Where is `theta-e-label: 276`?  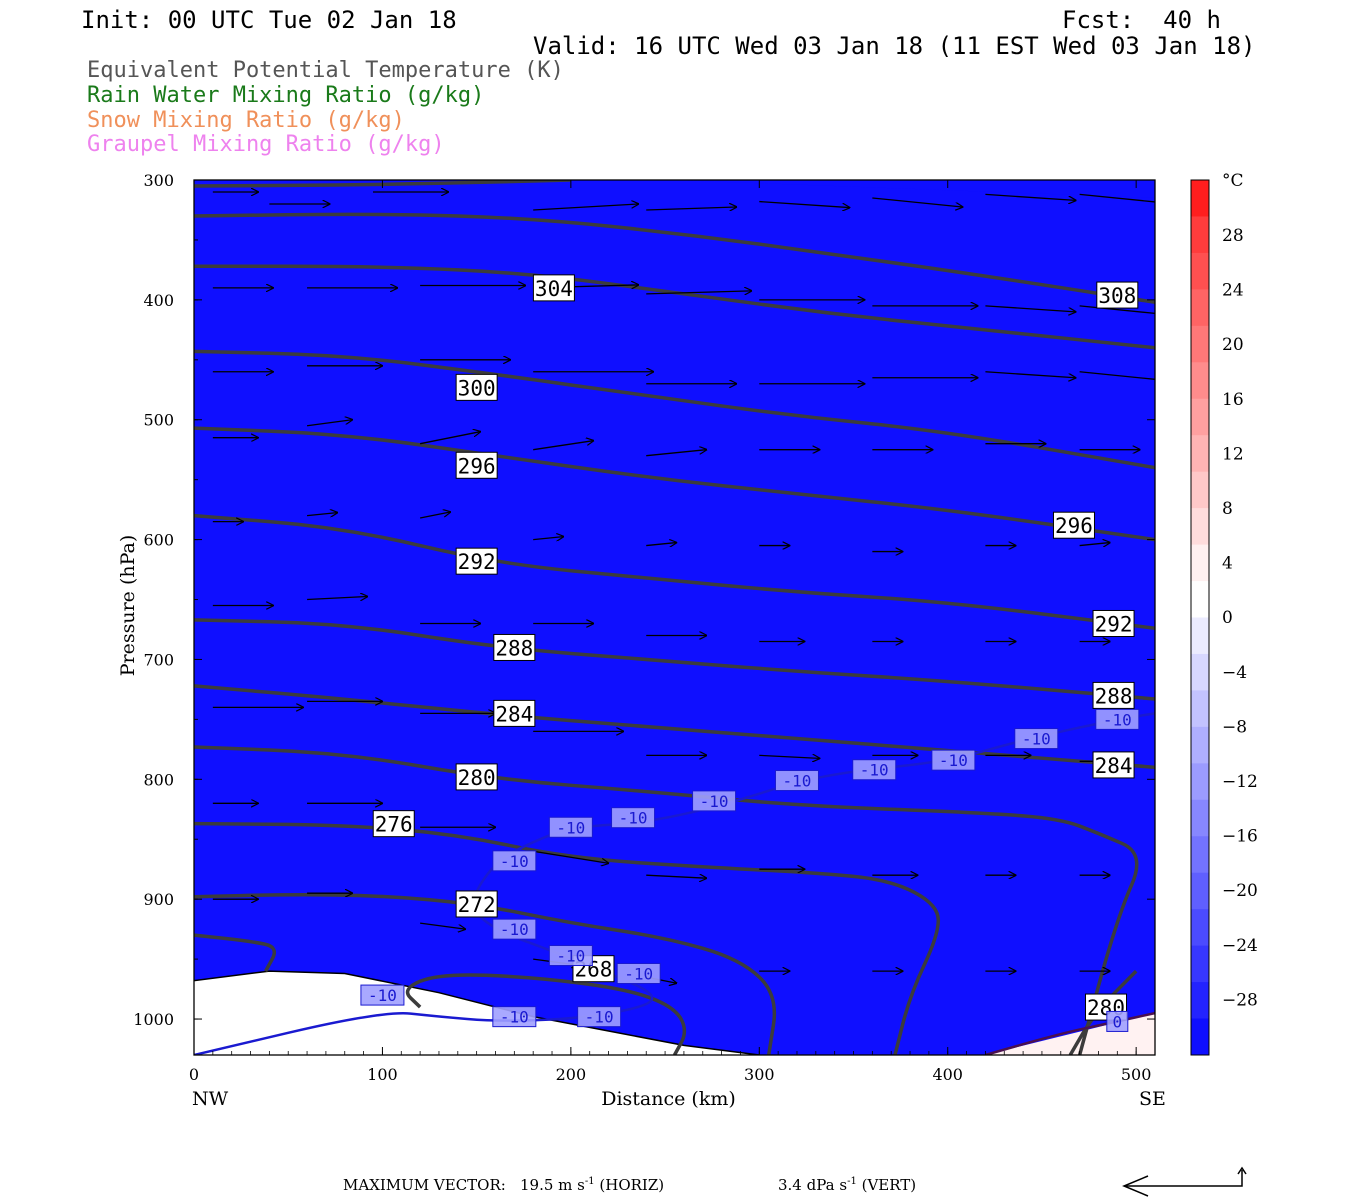
theta-e-label: 276 is located at coordinates (394, 825).